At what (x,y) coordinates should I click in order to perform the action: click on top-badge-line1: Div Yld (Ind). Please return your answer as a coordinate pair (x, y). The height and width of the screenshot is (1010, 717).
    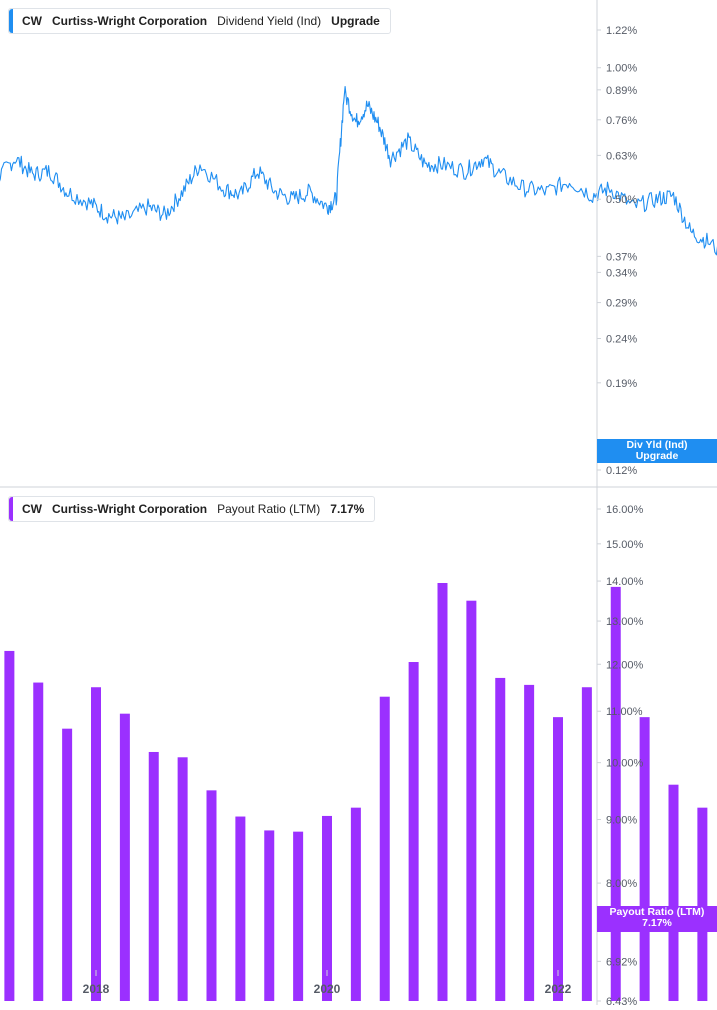
    Looking at the image, I should click on (657, 445).